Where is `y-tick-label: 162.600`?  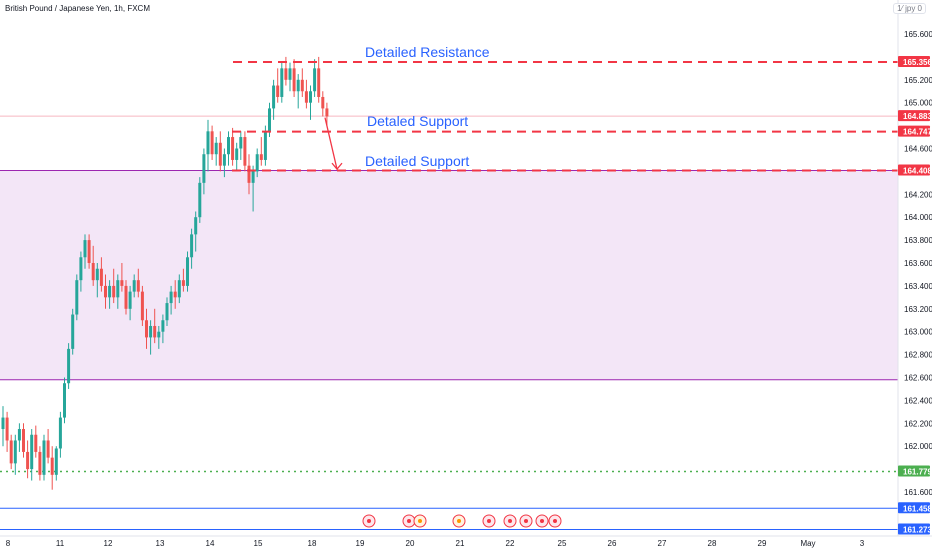 y-tick-label: 162.600 is located at coordinates (918, 378).